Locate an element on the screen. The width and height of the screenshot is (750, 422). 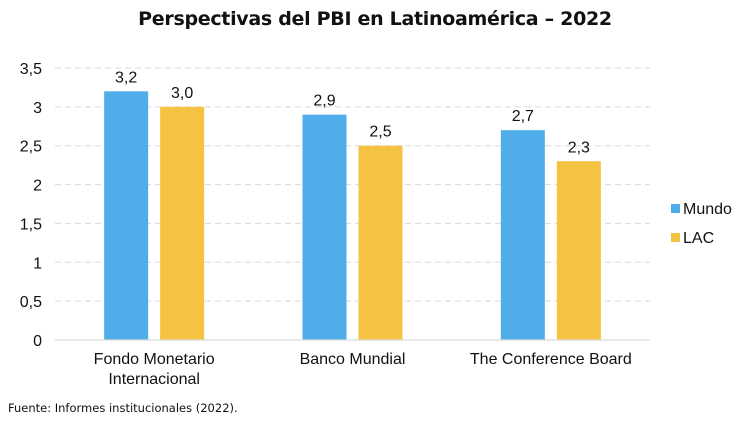
y-tick-label: 3 is located at coordinates (37, 108).